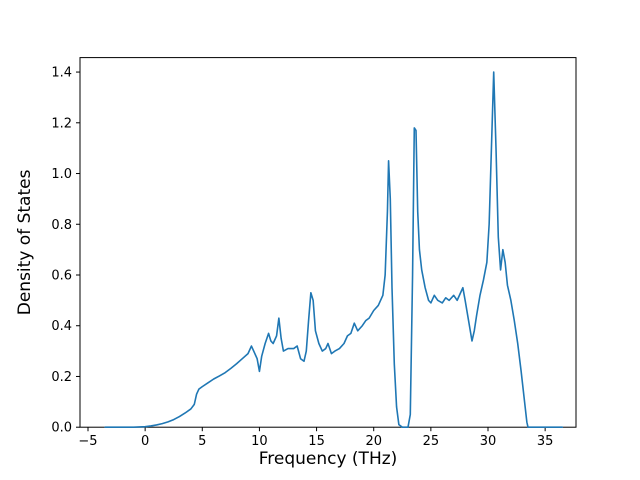 Image resolution: width=640 pixels, height=480 pixels. Describe the element at coordinates (61, 73) in the screenshot. I see `y-tick-label: 1.4` at that location.